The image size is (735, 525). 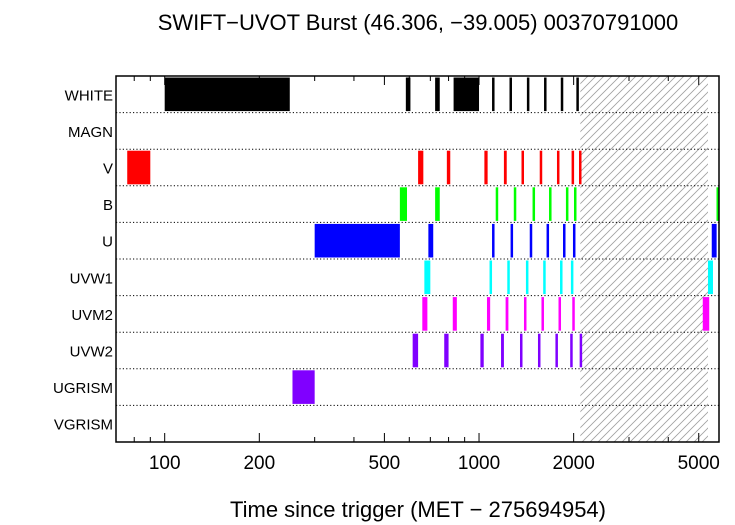 What do you see at coordinates (107, 242) in the screenshot?
I see `row-label-u: U` at bounding box center [107, 242].